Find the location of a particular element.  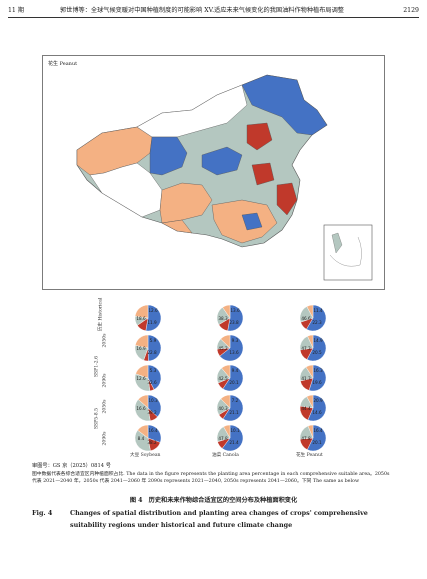

pie-value-label: 5.3 is located at coordinates (153, 370).